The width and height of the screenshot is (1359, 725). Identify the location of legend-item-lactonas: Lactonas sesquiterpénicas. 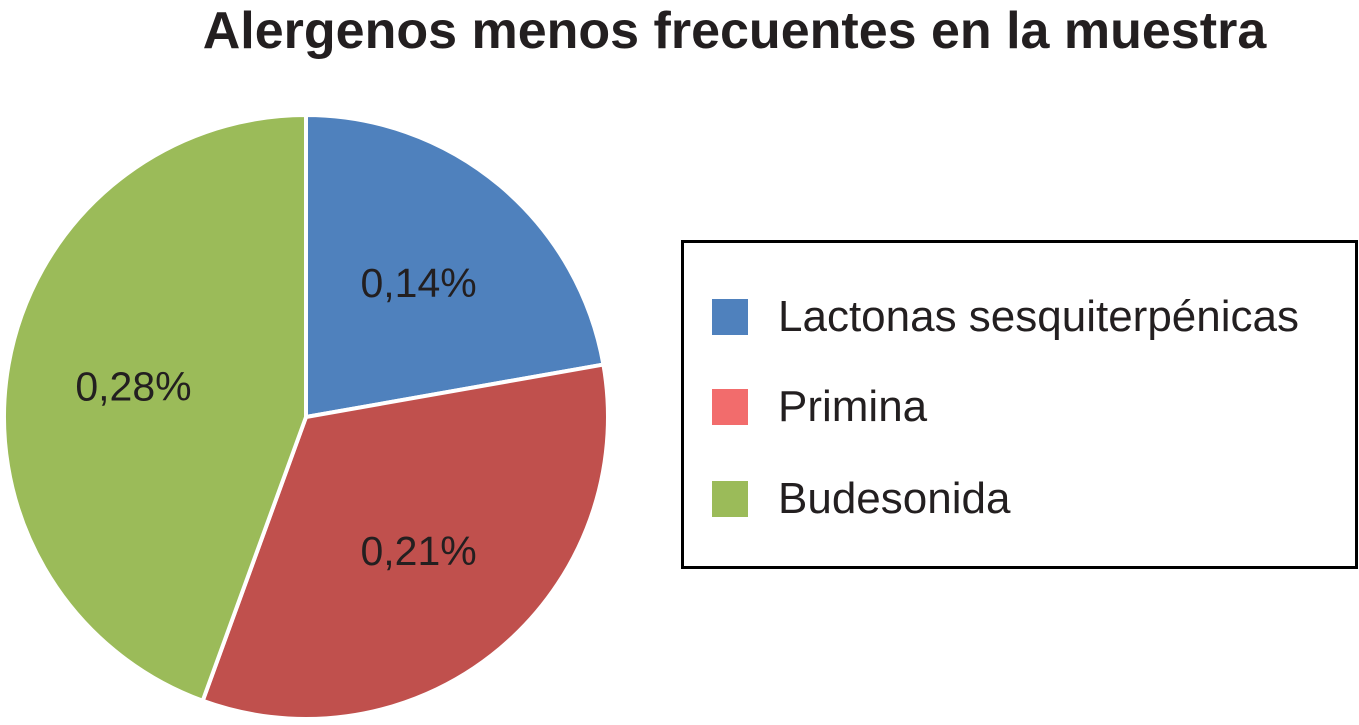
(1005, 317).